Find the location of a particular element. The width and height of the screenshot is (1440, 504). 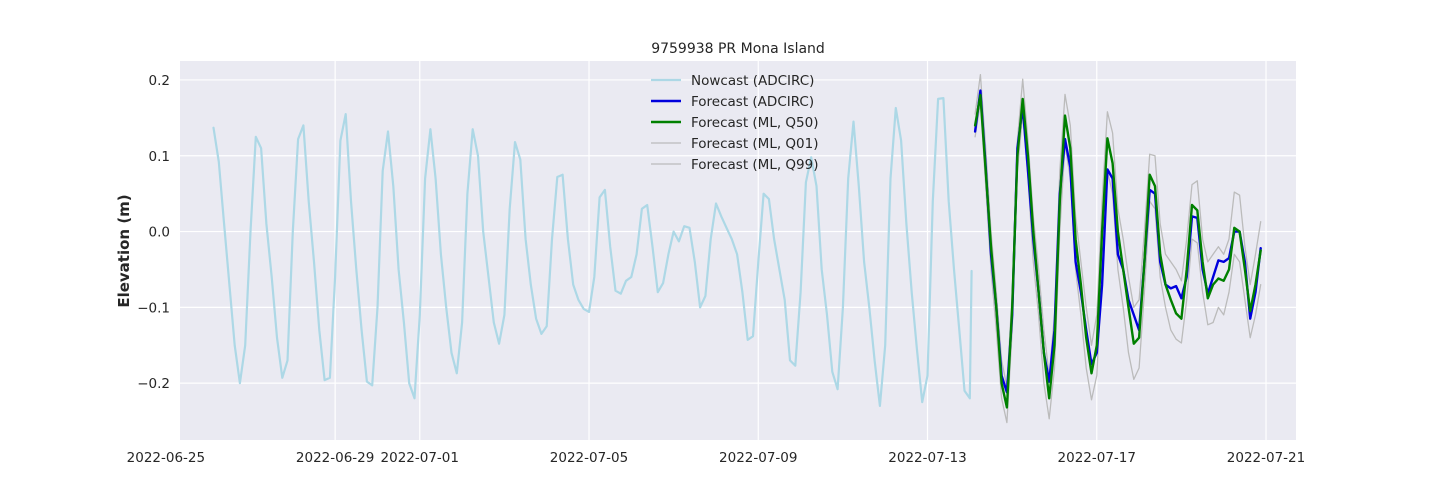

x-tick-label: 2022-07-17 is located at coordinates (1097, 458).